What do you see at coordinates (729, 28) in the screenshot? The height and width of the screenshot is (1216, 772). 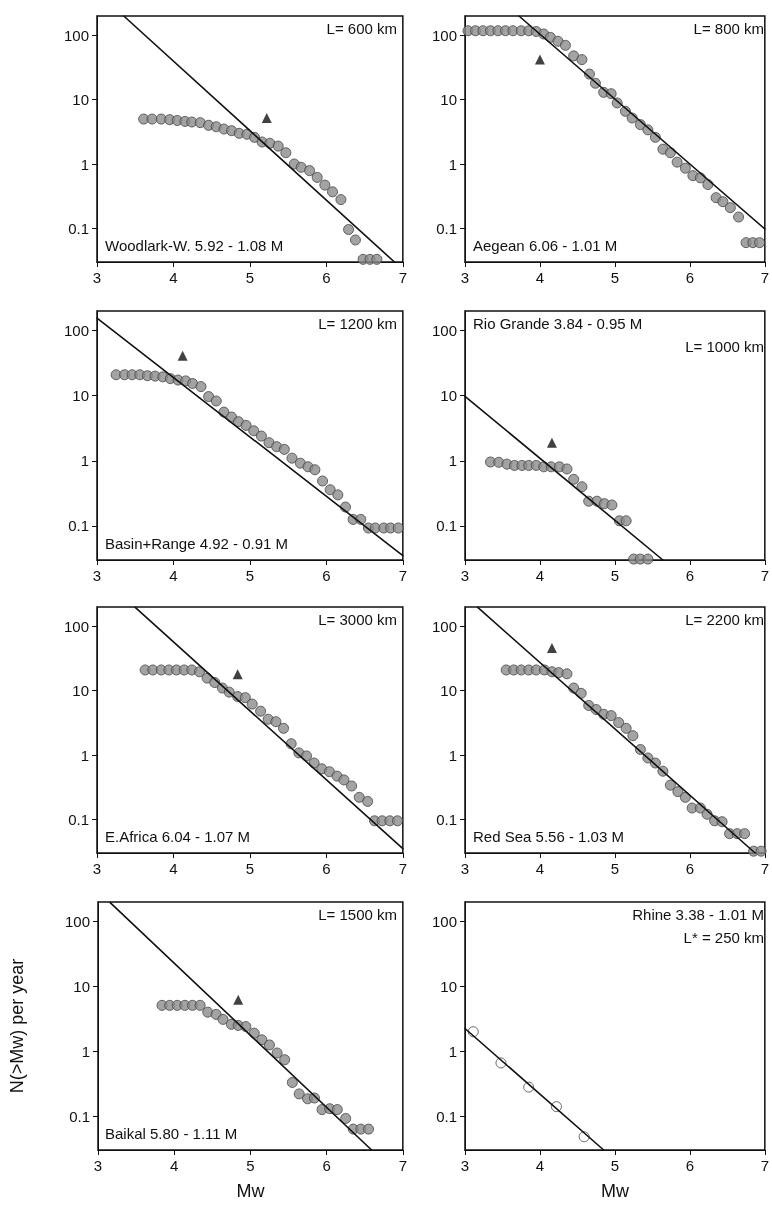 I see `annotation: L= 800 km` at bounding box center [729, 28].